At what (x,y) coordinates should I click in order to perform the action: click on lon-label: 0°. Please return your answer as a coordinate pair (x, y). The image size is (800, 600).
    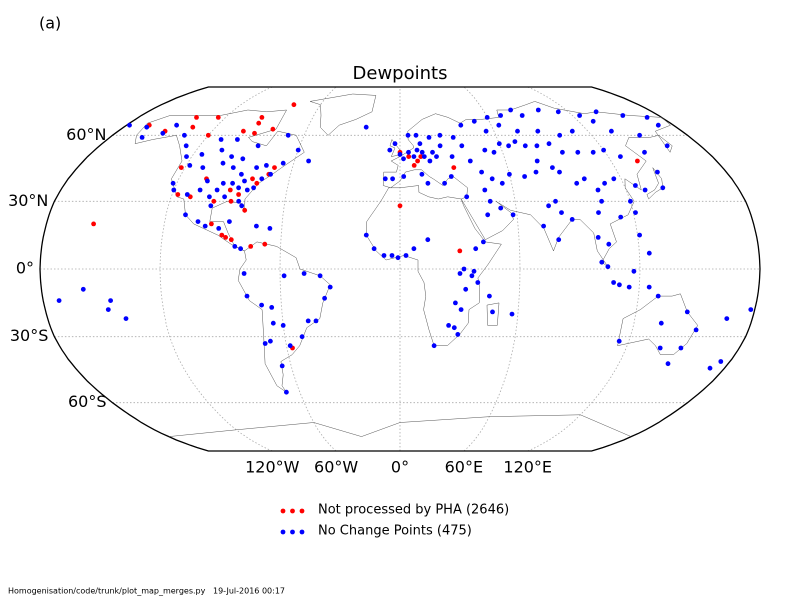
    Looking at the image, I should click on (400, 467).